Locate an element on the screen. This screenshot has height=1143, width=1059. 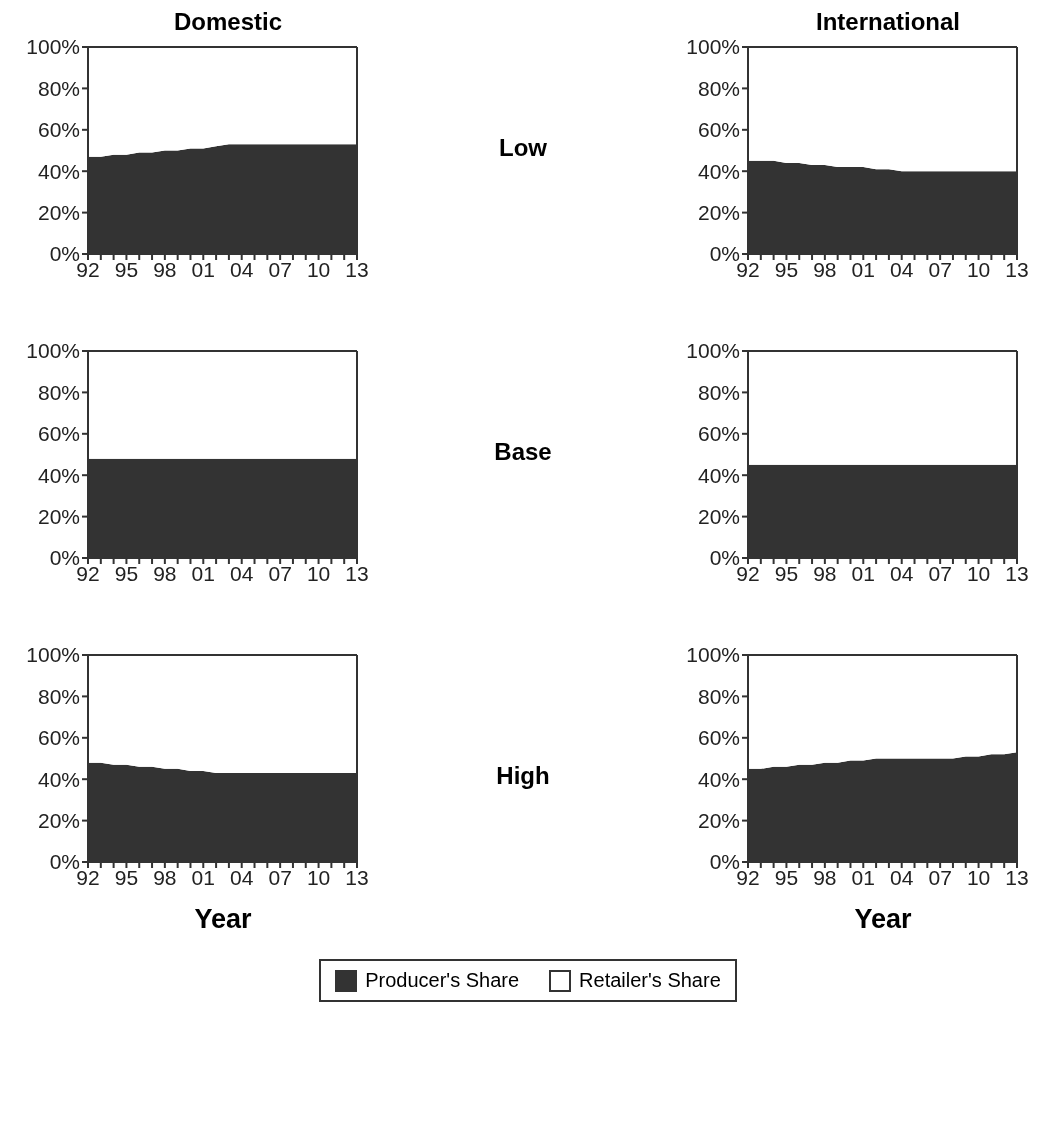
legend-label: Retailer's Share is located at coordinates (650, 980).